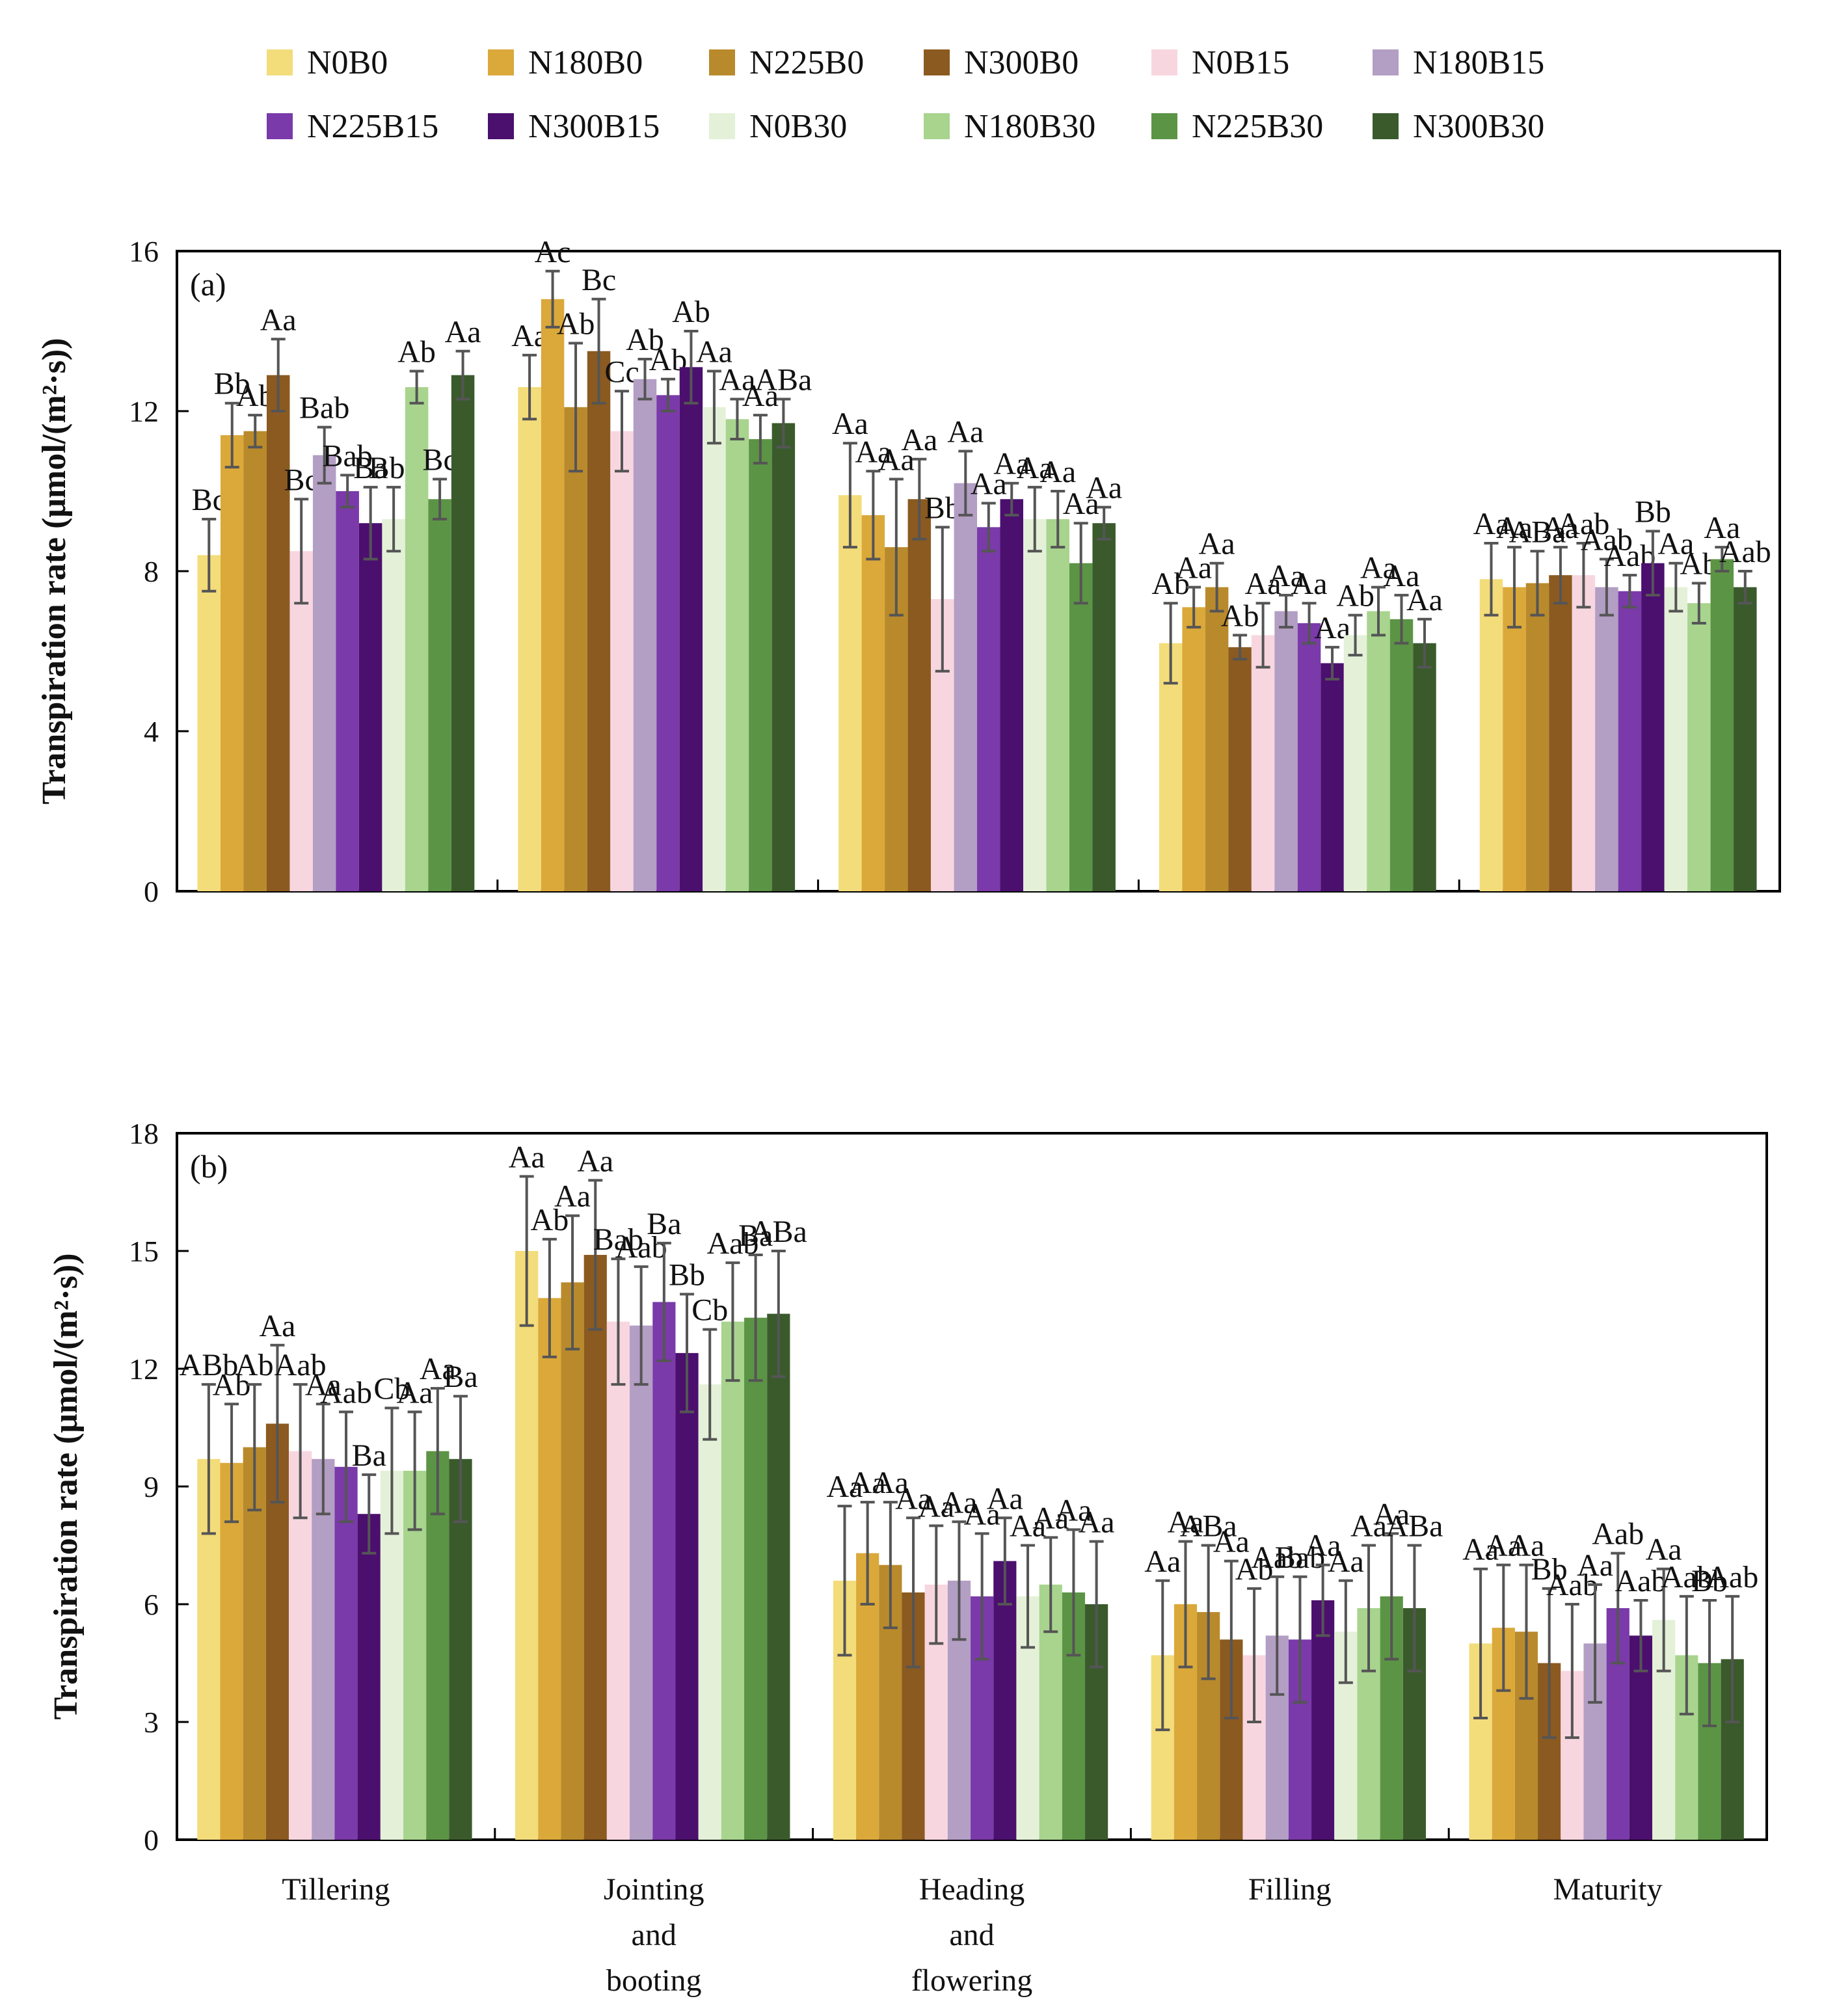 This screenshot has width=1824, height=2016. What do you see at coordinates (654, 1890) in the screenshot?
I see `x-category-label: Jointing` at bounding box center [654, 1890].